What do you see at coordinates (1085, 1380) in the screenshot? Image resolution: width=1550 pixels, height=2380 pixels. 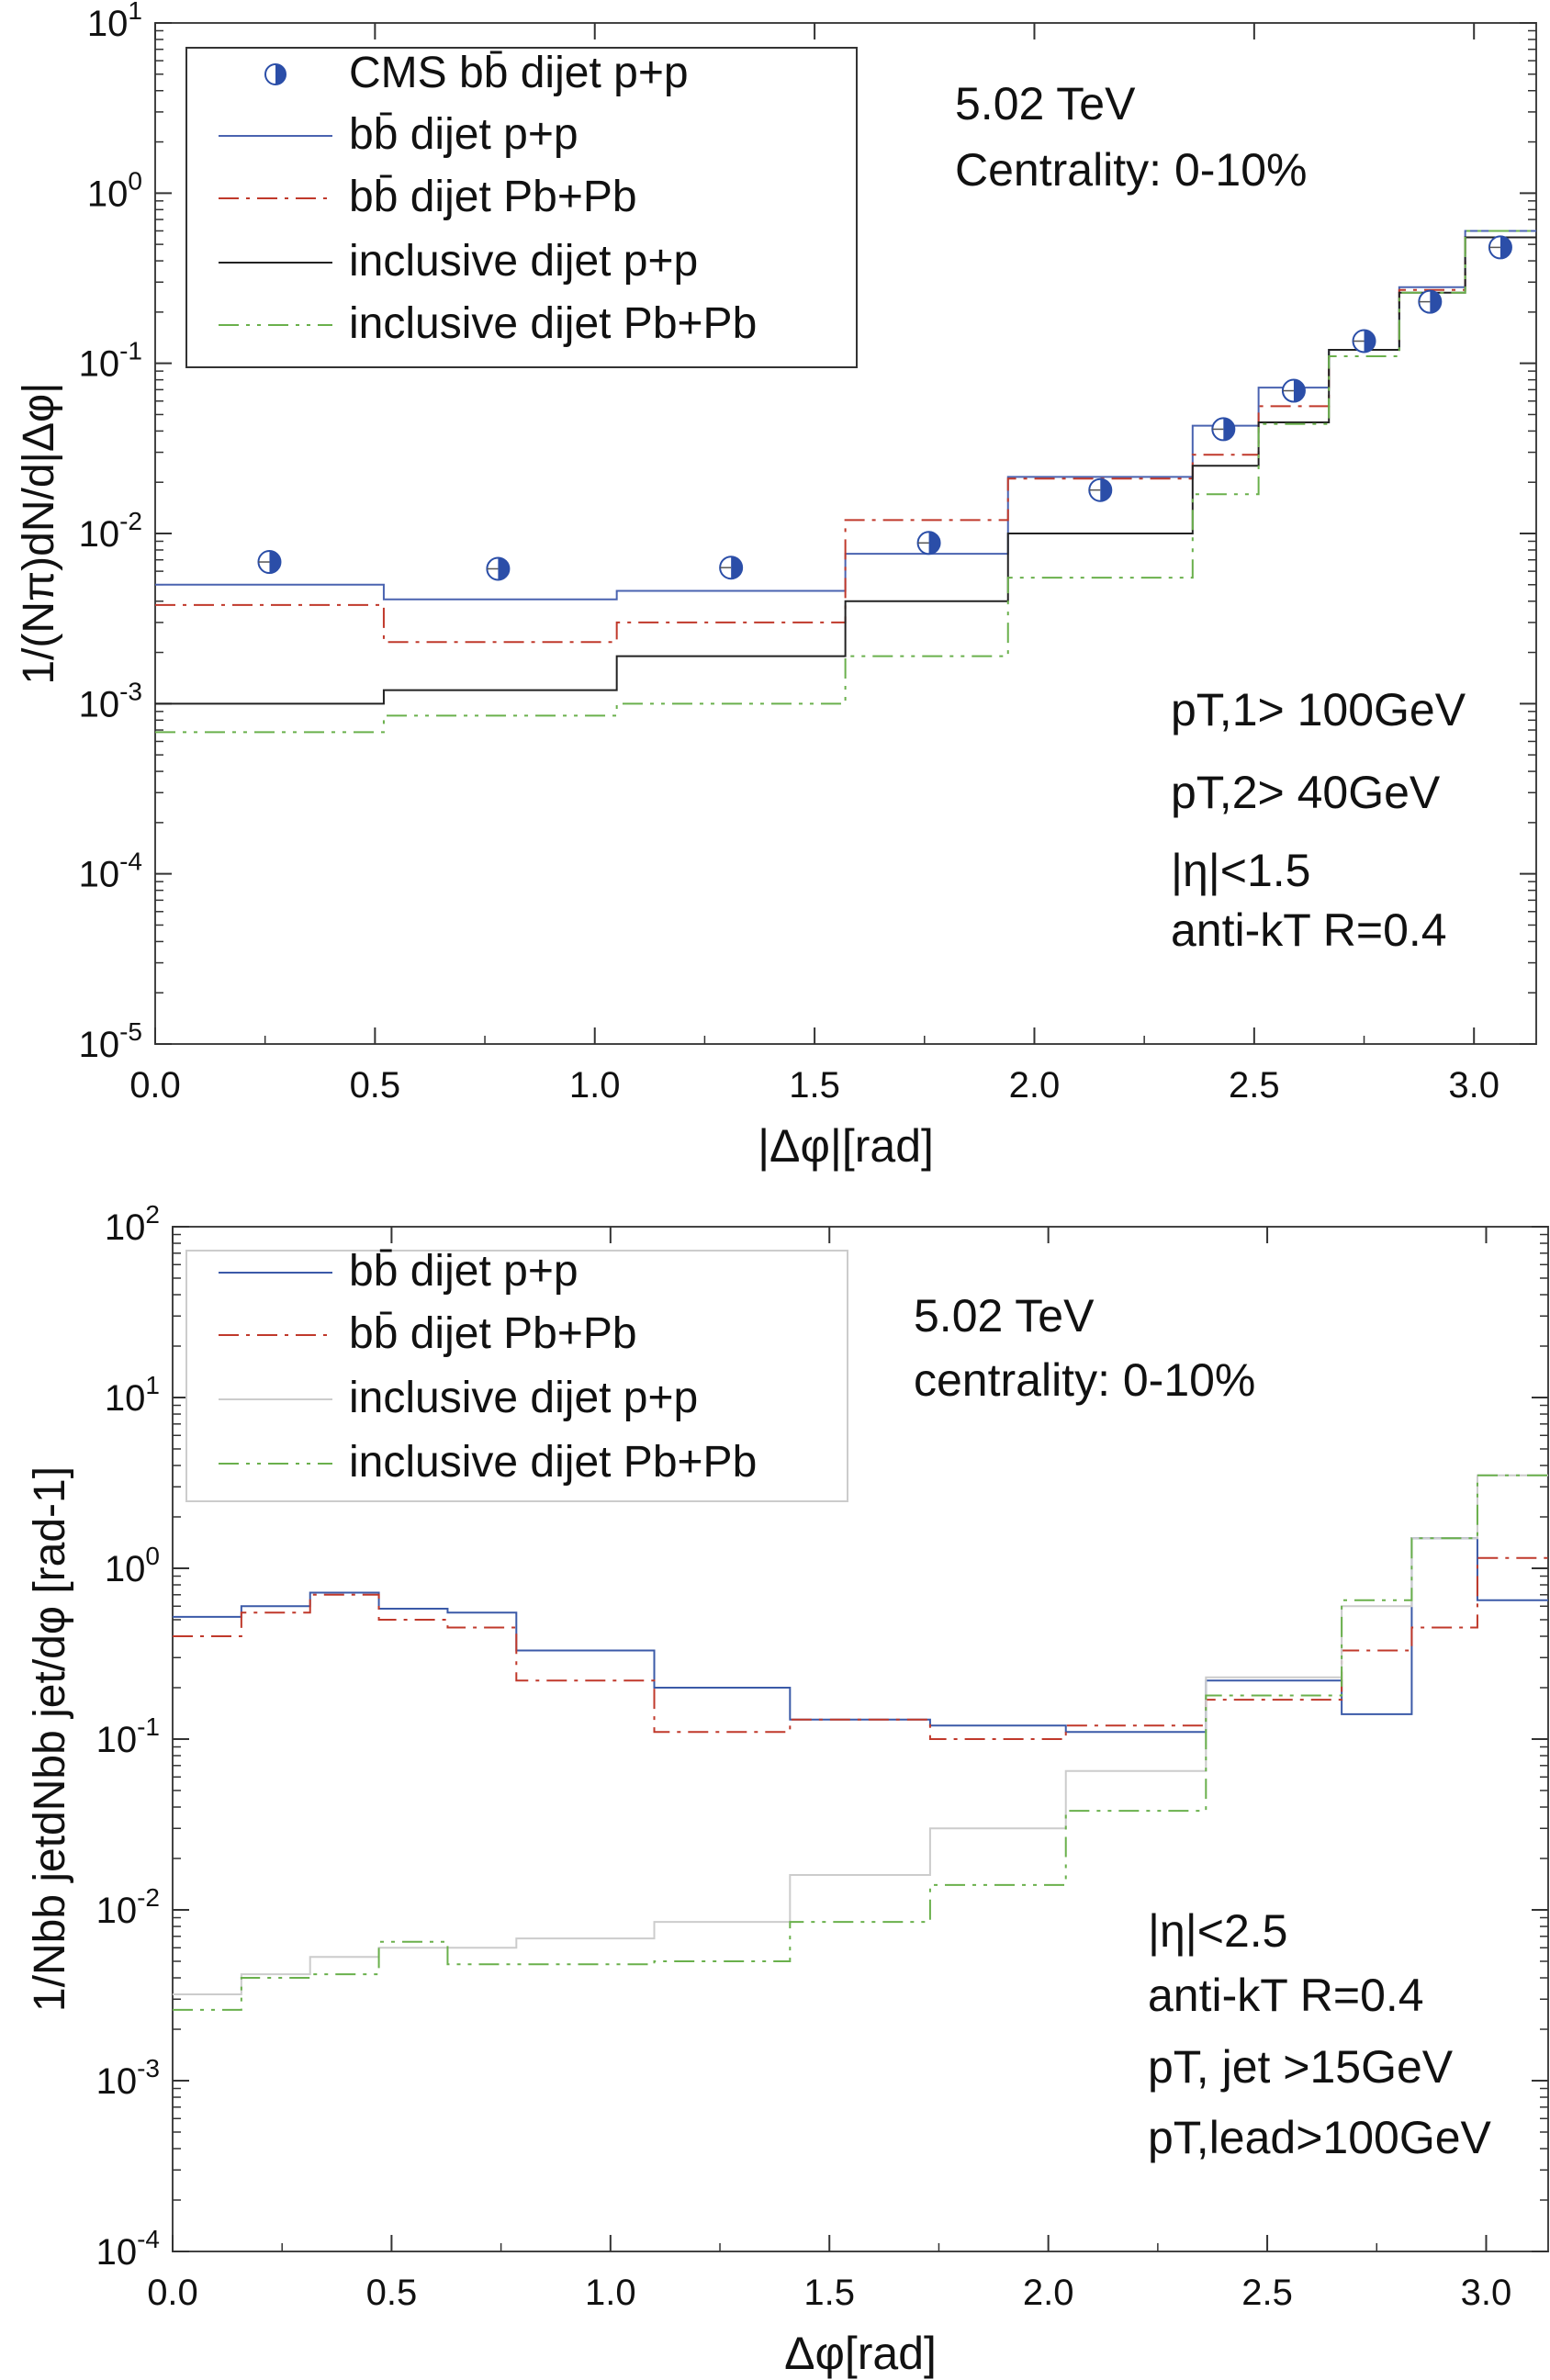 I see `annotation: centrality: 0-10%` at bounding box center [1085, 1380].